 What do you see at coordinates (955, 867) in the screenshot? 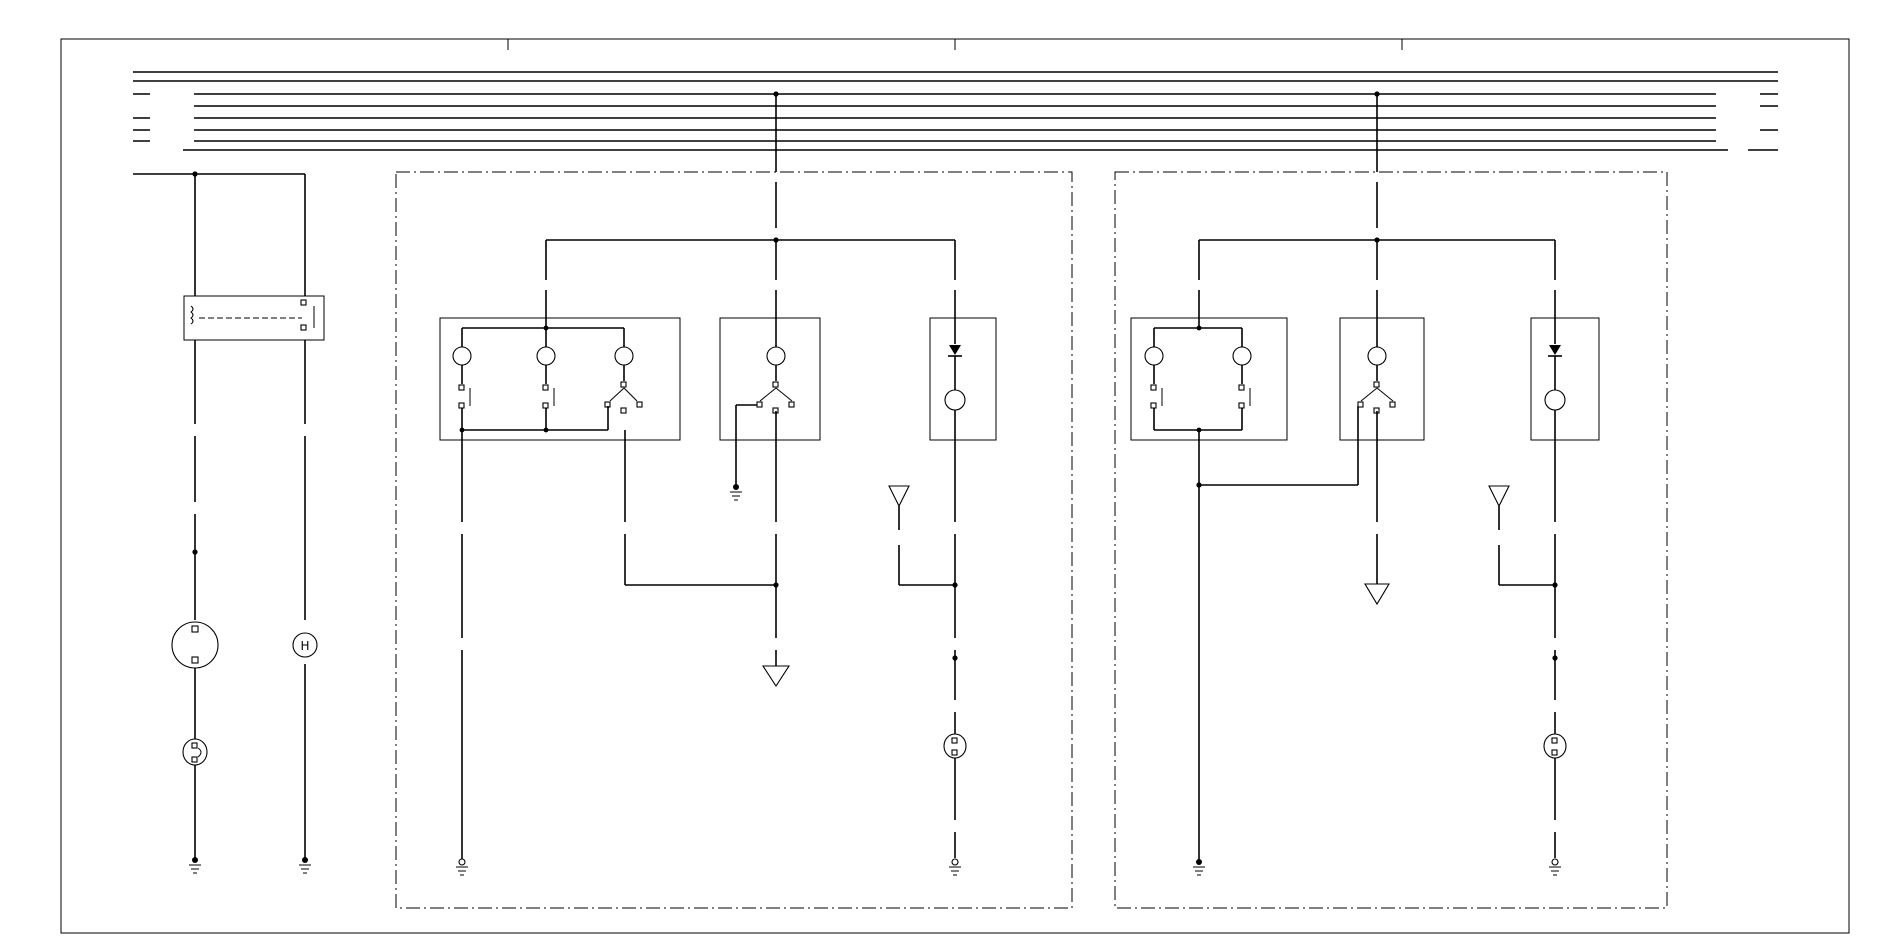
I see `middle-right-ground` at bounding box center [955, 867].